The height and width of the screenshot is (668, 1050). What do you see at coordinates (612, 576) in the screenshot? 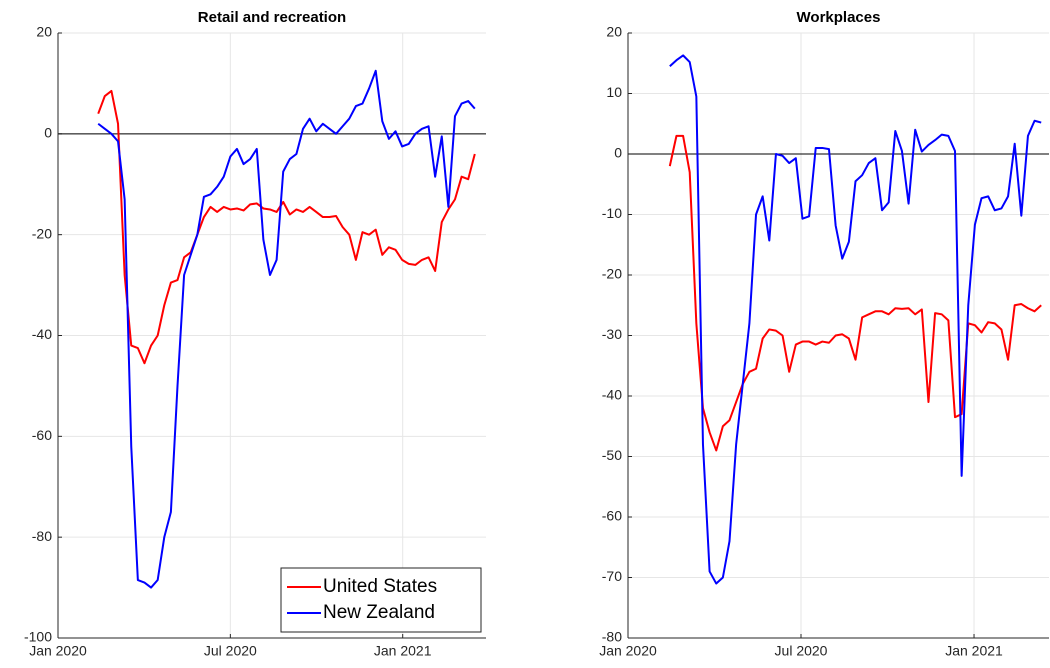
I see `y-tick-label: -70` at bounding box center [612, 576].